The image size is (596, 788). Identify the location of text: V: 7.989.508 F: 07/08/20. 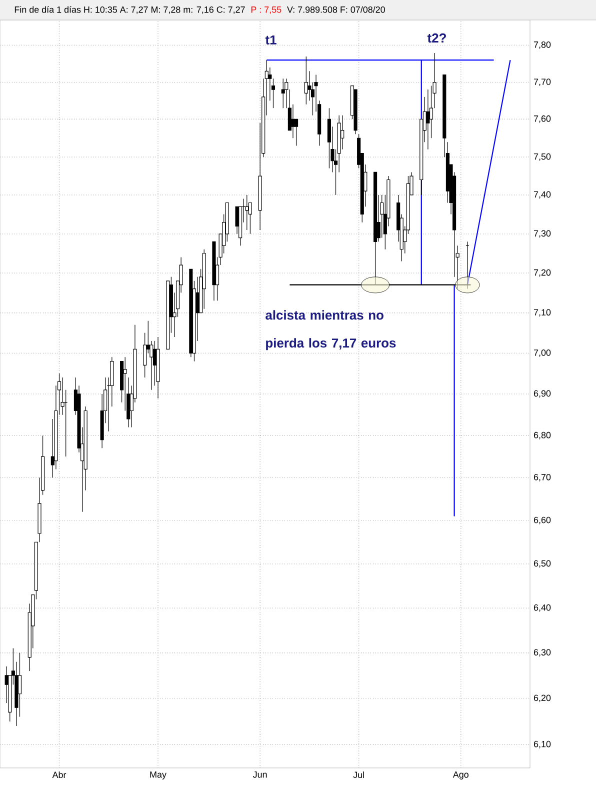
(336, 9).